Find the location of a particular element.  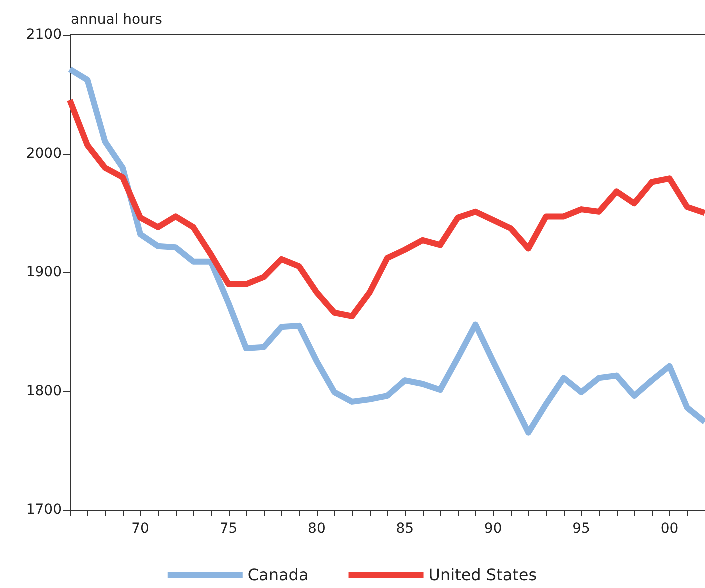

x-tick-label: 80 is located at coordinates (317, 529).